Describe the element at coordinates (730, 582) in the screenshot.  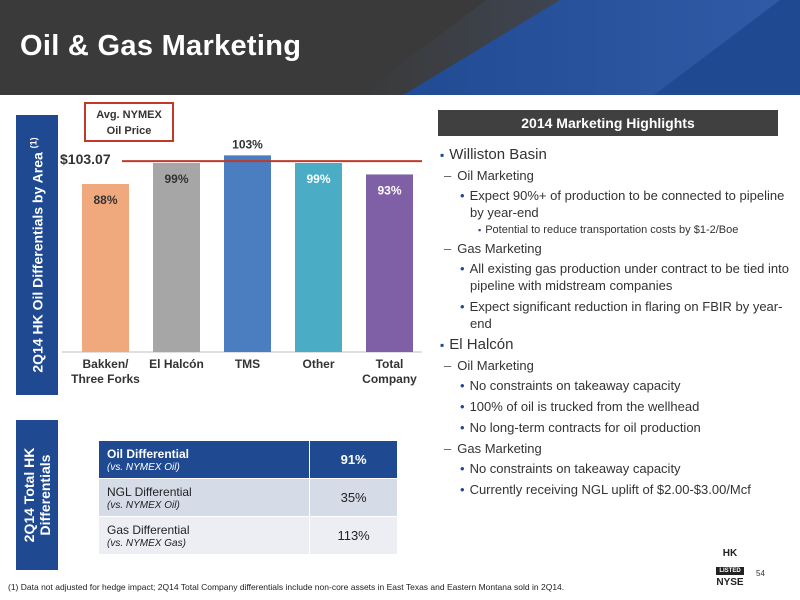
I see `logo-nyse-text: NYSE` at that location.